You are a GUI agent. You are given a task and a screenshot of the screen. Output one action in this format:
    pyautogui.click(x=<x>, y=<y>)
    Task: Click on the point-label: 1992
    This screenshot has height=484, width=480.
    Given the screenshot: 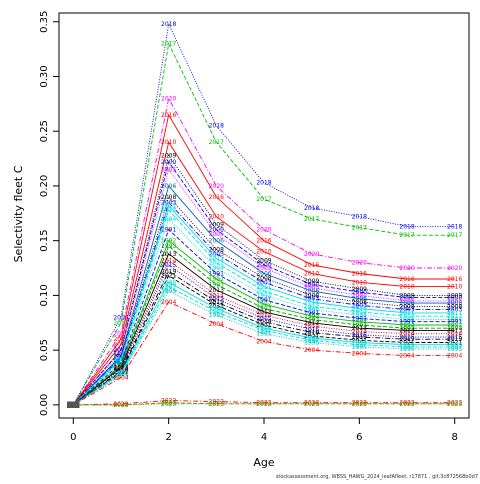 What is the action you would take?
    pyautogui.click(x=263, y=304)
    